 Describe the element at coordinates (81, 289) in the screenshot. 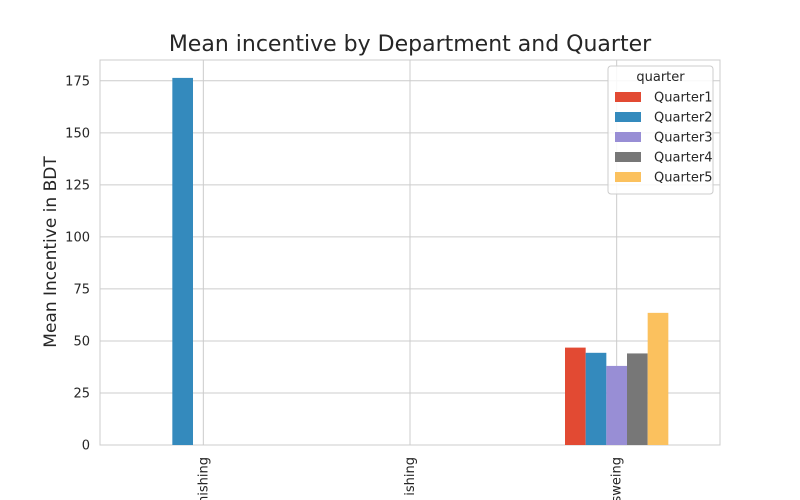

I see `y-tick-label: 75` at that location.